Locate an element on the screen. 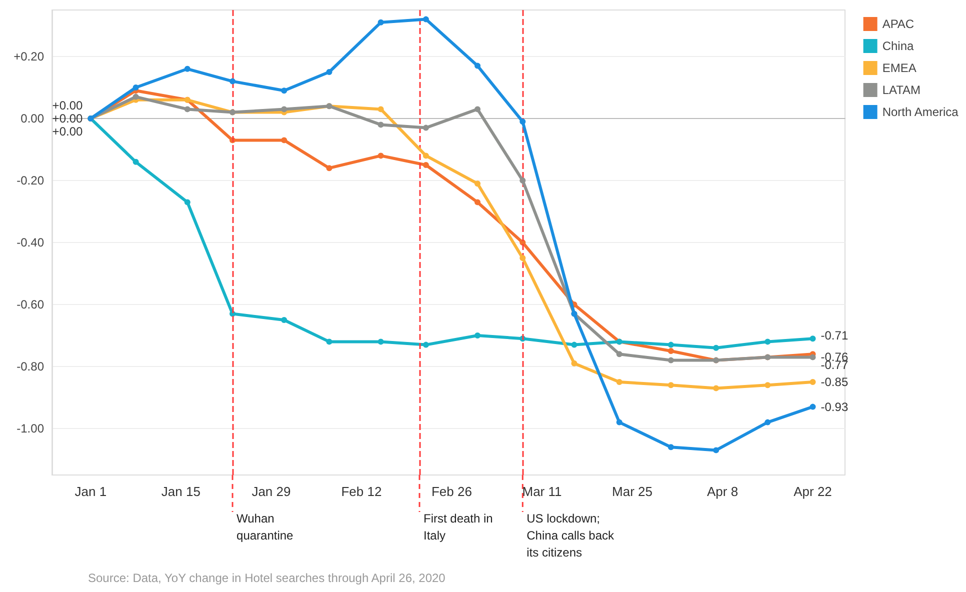 This screenshot has height=592, width=966. y-tick-label: +0.20 is located at coordinates (29, 57).